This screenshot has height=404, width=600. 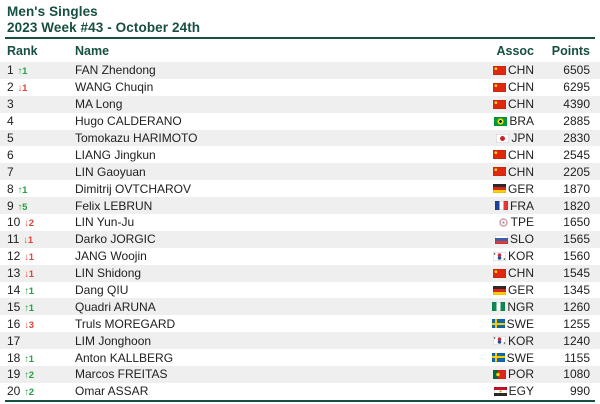 I want to click on player-name: Omar ASSAR, so click(x=112, y=391).